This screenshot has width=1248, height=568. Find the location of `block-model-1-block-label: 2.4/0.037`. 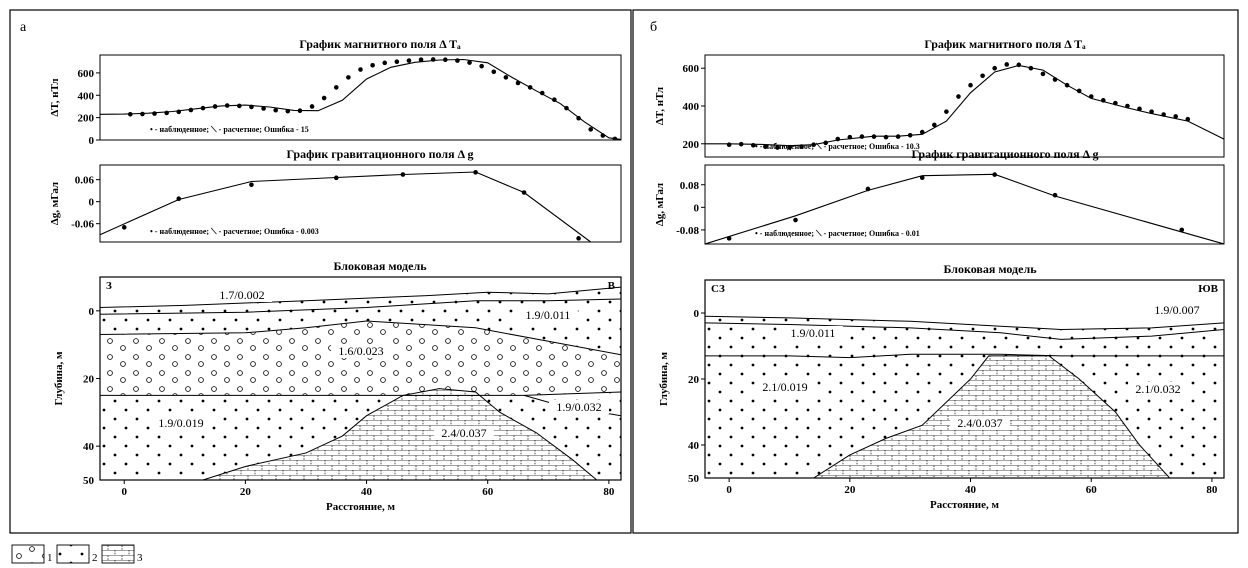

block-model-1-block-label: 2.4/0.037 is located at coordinates (979, 423).